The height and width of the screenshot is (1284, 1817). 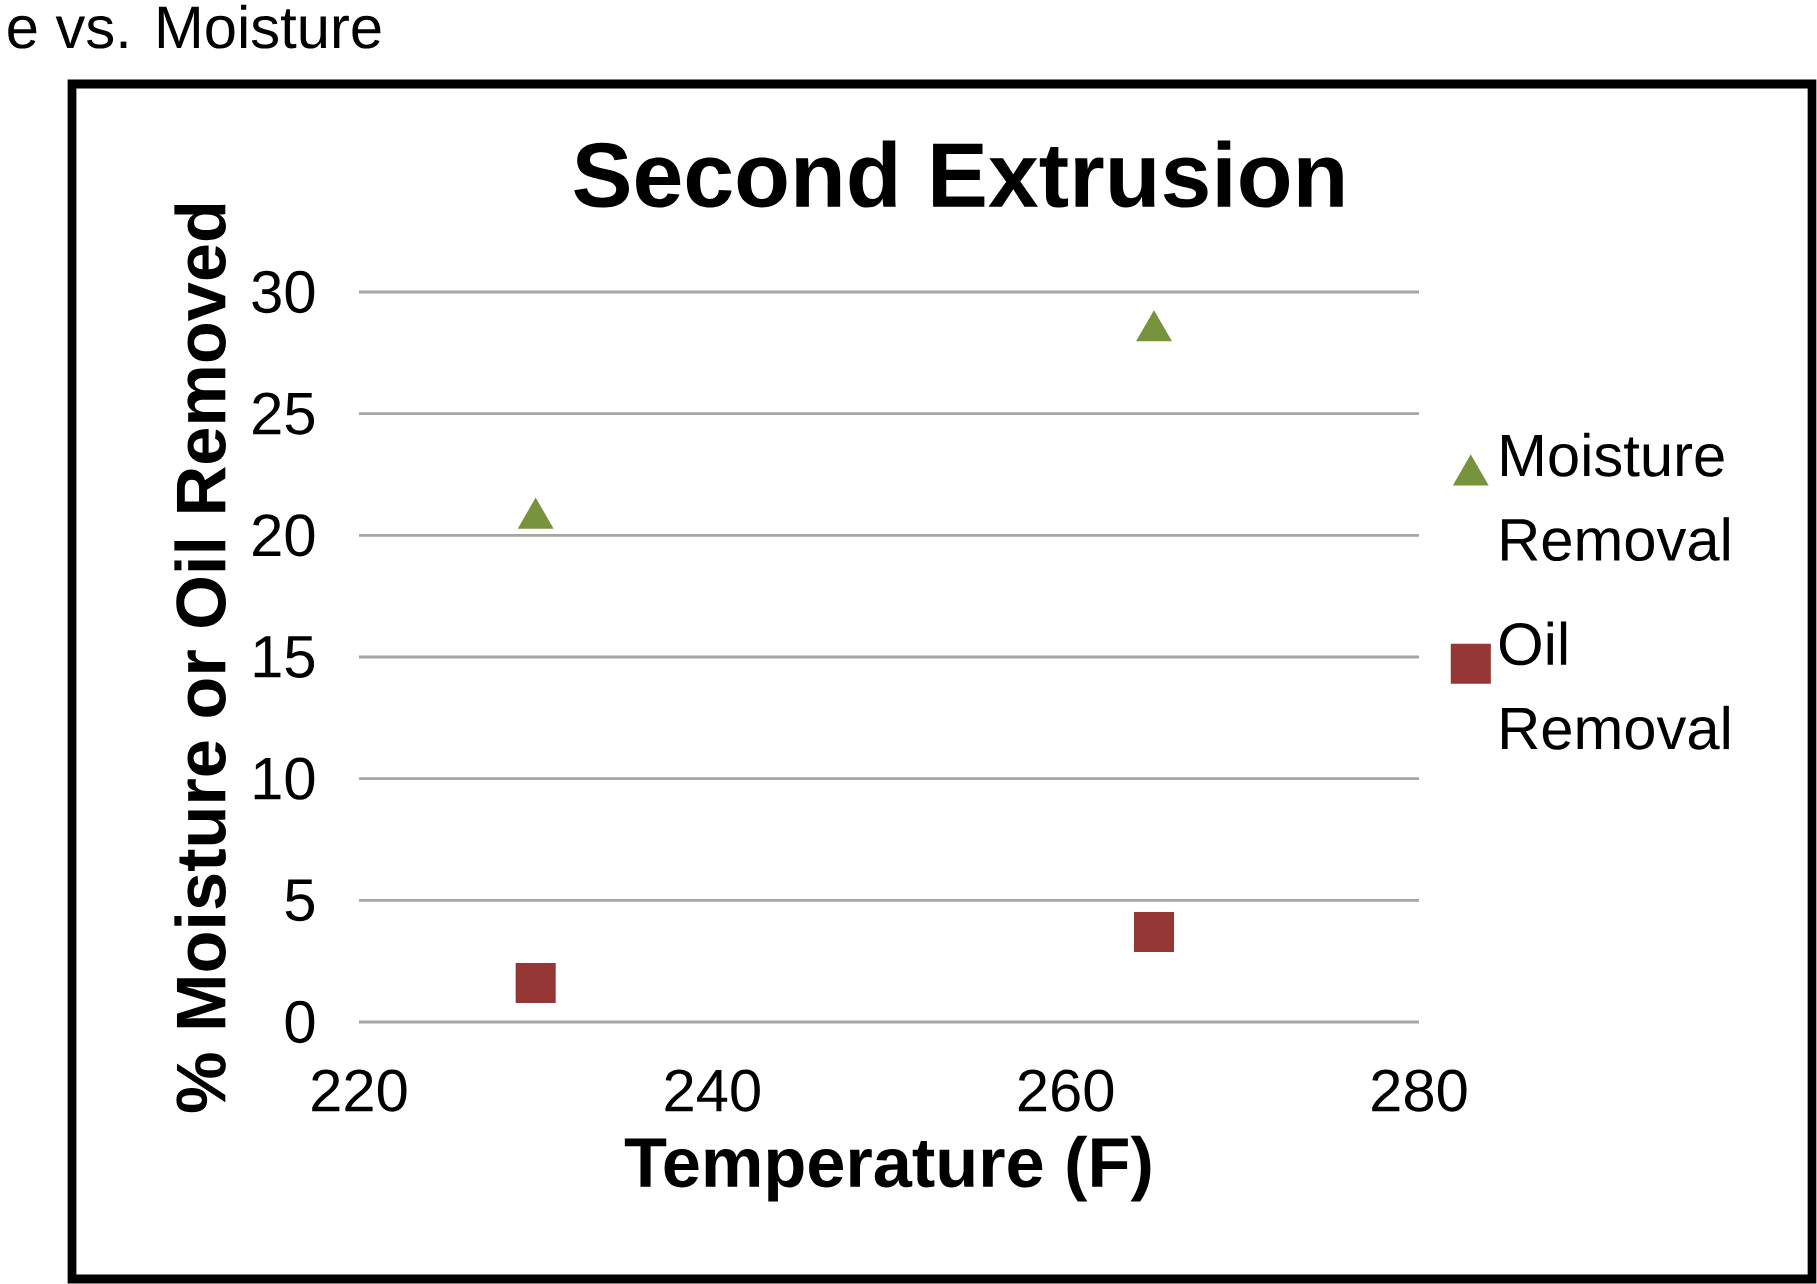 What do you see at coordinates (1066, 1090) in the screenshot?
I see `x-tick-label: 260` at bounding box center [1066, 1090].